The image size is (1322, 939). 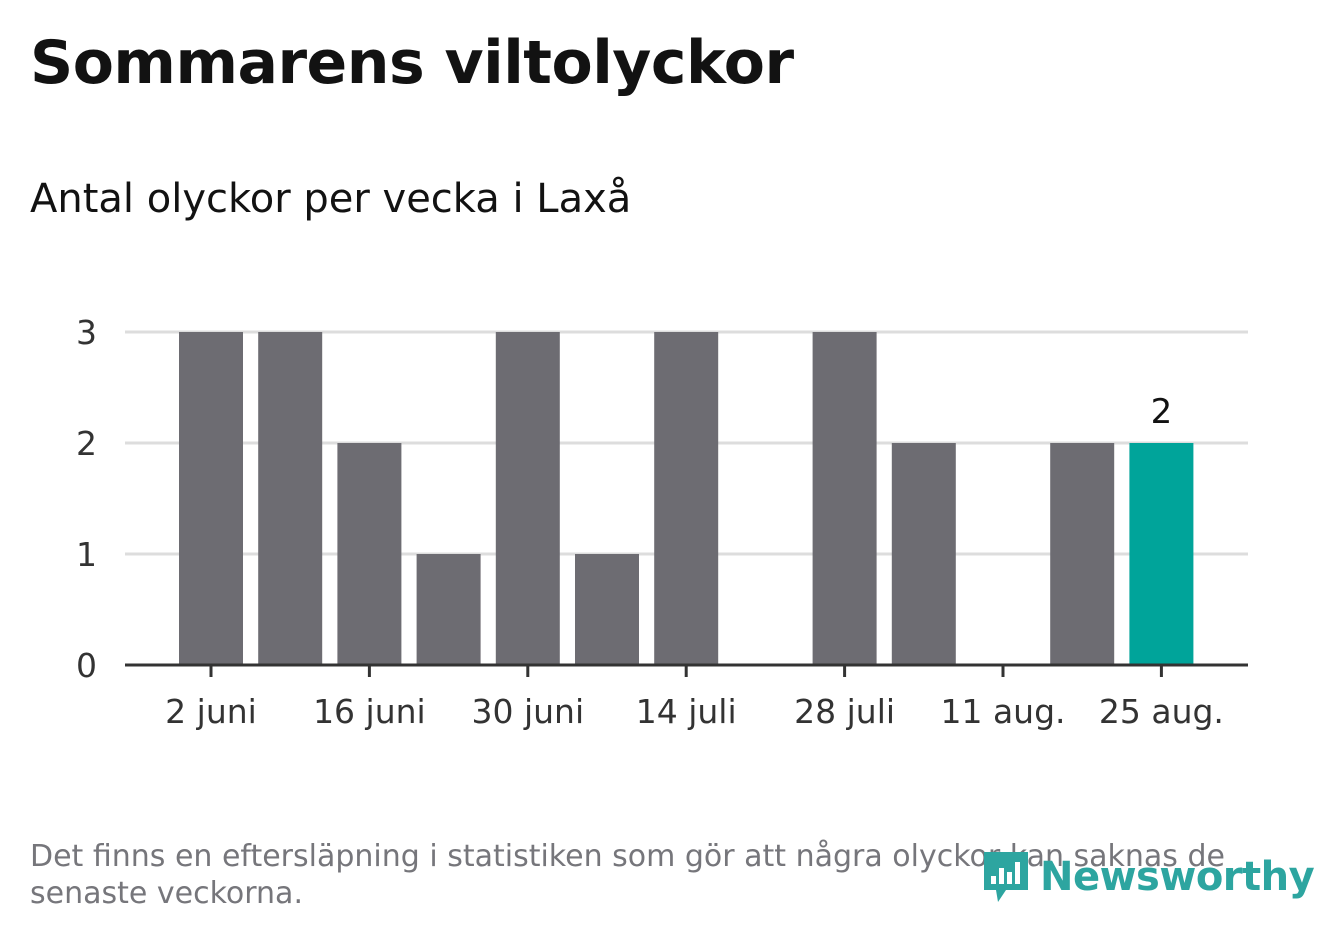 What do you see at coordinates (86, 554) in the screenshot?
I see `y-tick-label: 1` at bounding box center [86, 554].